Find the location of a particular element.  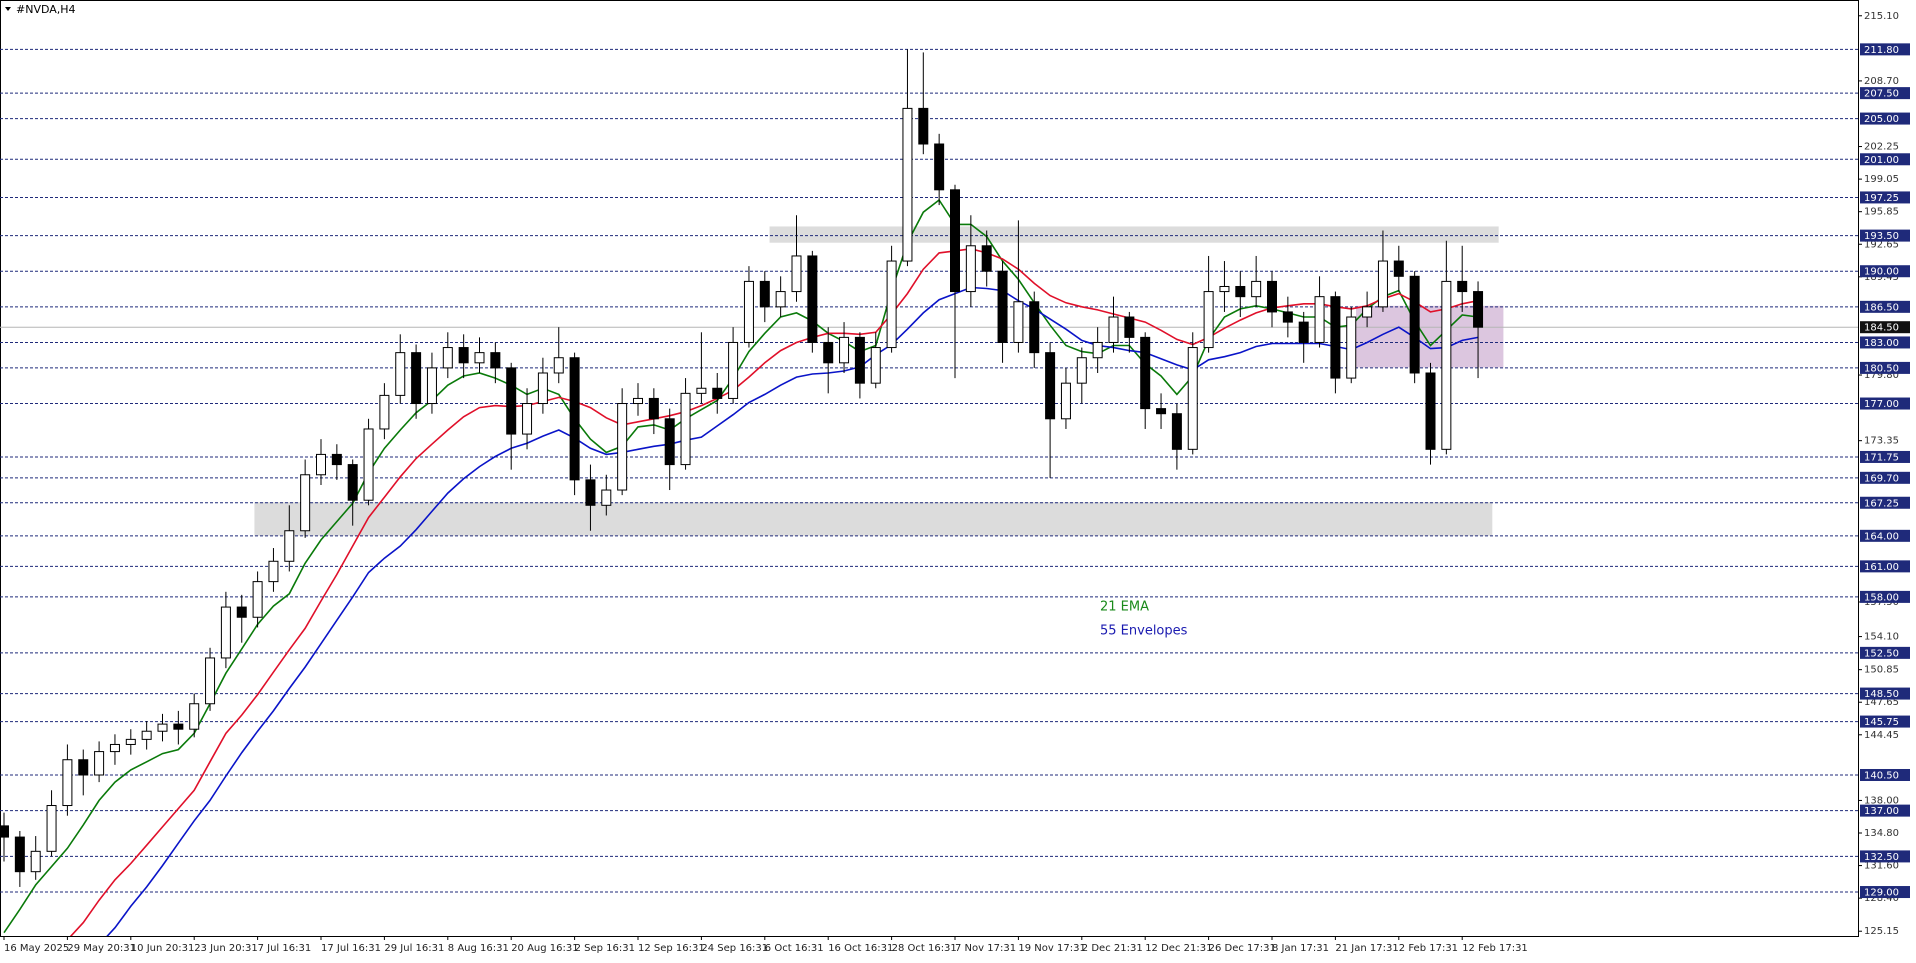

annotation: 21 EMA is located at coordinates (1124, 607).